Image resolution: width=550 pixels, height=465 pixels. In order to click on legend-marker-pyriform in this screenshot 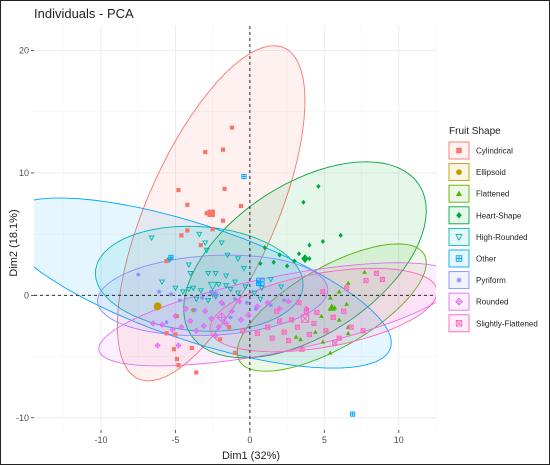, I will do `click(459, 280)`.